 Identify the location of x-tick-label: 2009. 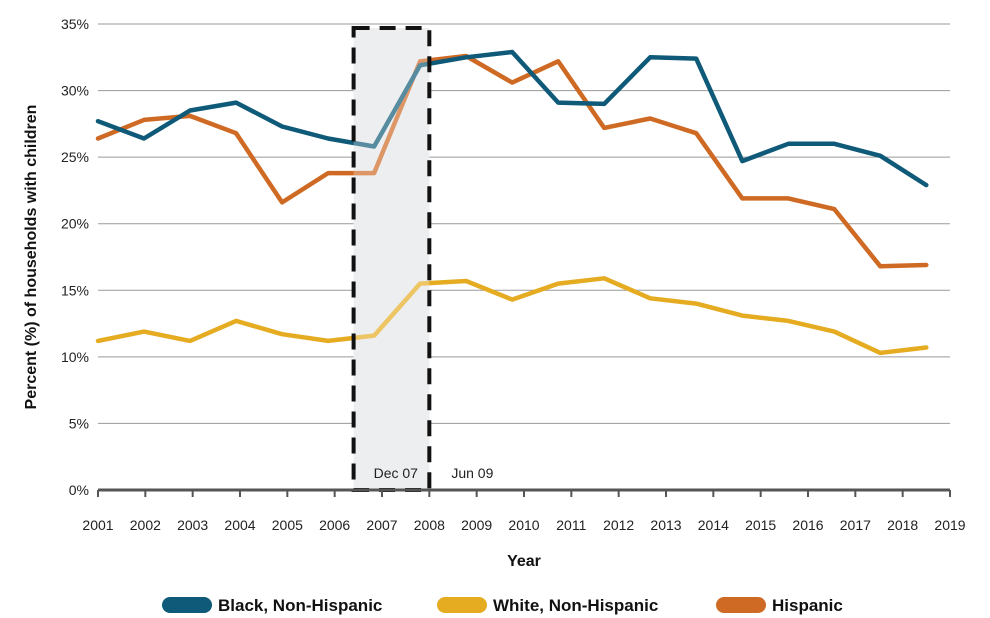
(476, 525).